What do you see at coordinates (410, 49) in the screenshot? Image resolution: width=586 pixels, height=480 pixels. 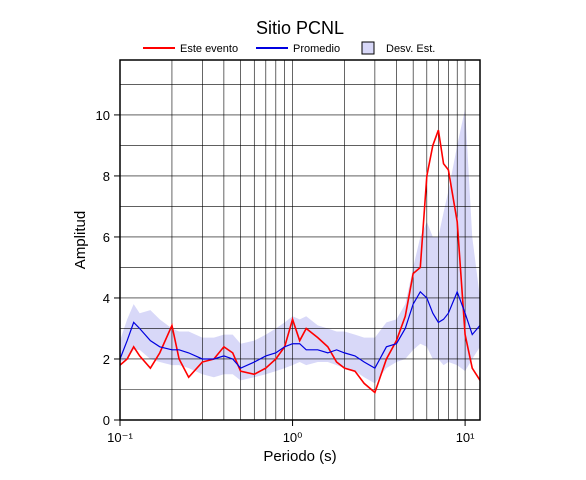 I see `legend-label: Desv. Est.` at bounding box center [410, 49].